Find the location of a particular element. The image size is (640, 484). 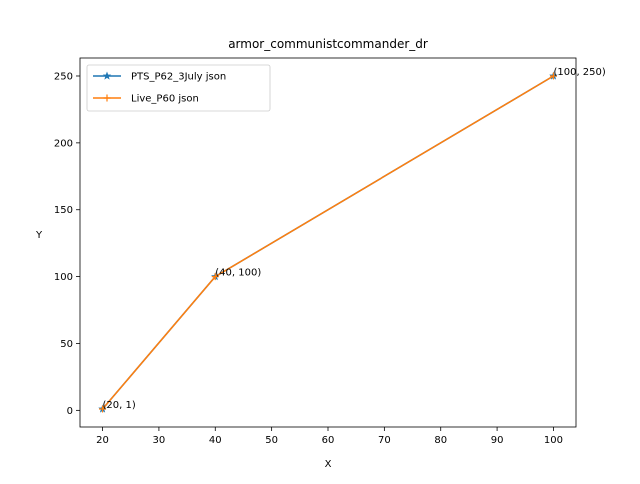

y-tick-label: 100 is located at coordinates (63, 277).